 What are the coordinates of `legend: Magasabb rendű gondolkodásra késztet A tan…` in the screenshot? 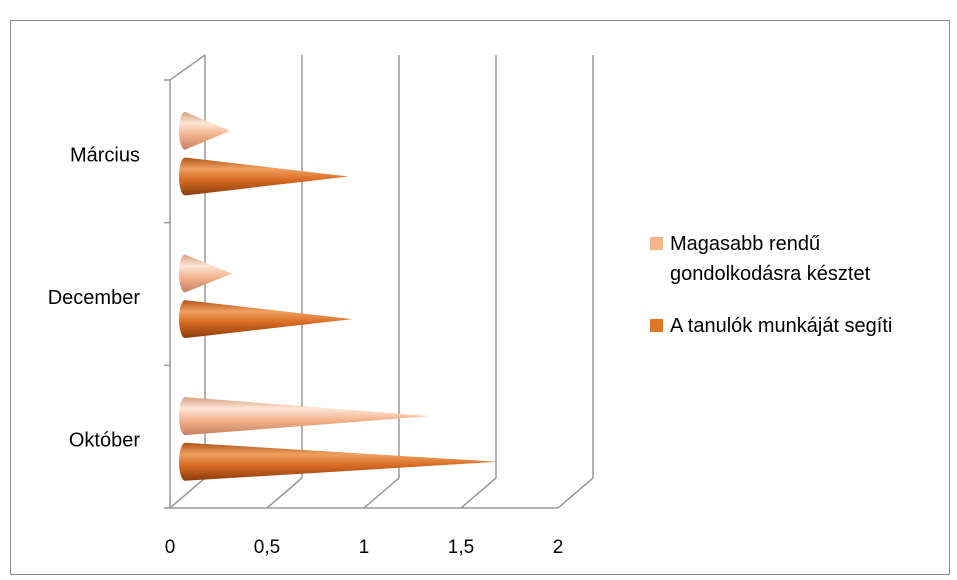 It's located at (771, 285).